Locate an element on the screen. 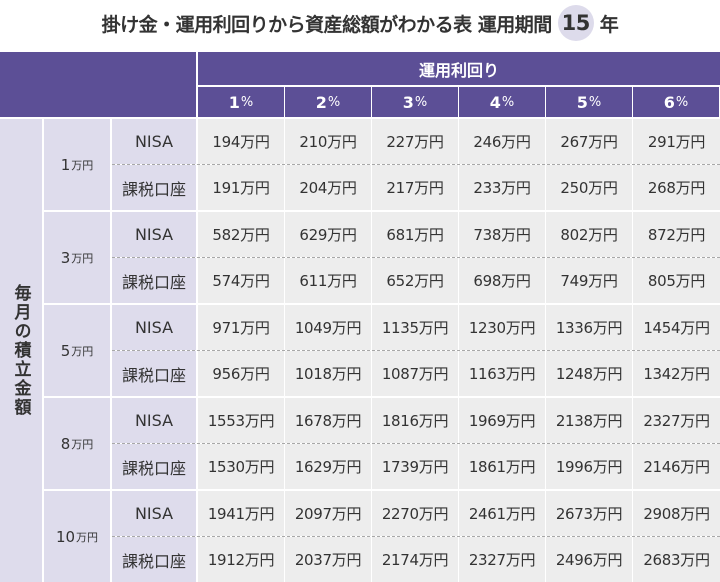 The height and width of the screenshot is (582, 720). header-yield-group: 運用利回り is located at coordinates (459, 68).